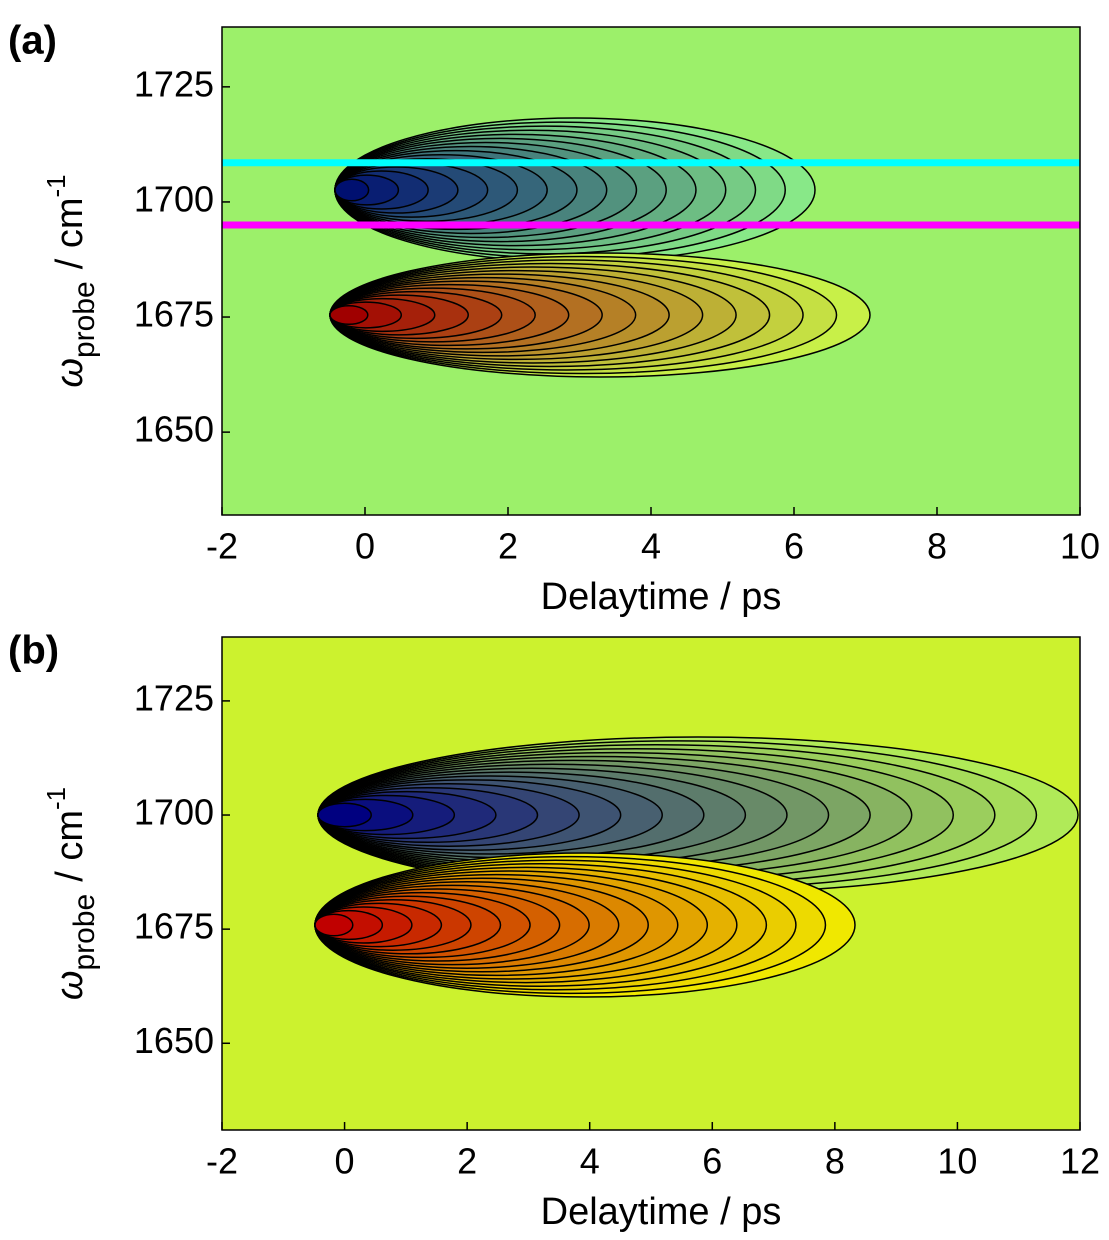  Describe the element at coordinates (32, 41) in the screenshot. I see `panel-label: (a)` at that location.